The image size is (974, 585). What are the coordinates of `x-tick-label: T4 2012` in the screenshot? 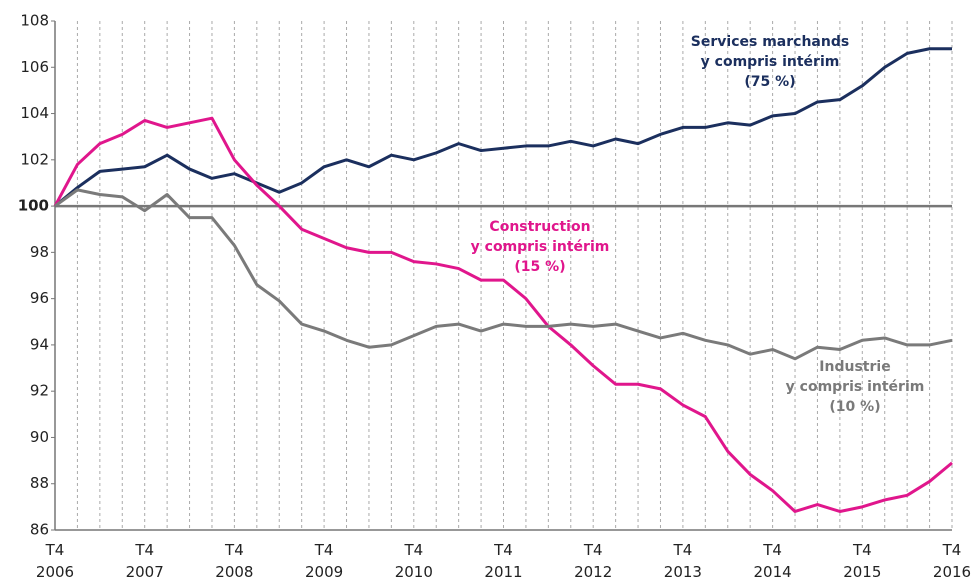 It's located at (593, 561).